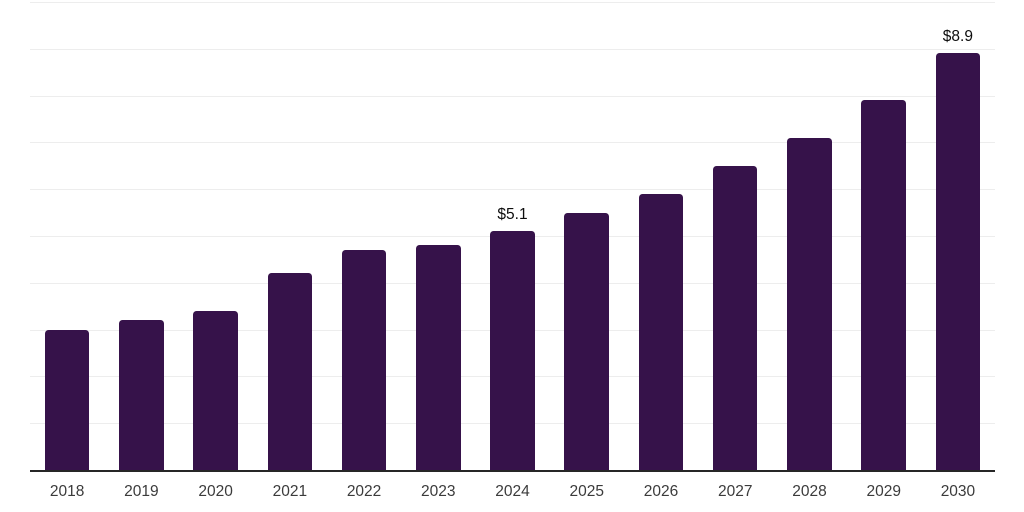 The width and height of the screenshot is (1024, 512). I want to click on bar-2018, so click(67, 399).